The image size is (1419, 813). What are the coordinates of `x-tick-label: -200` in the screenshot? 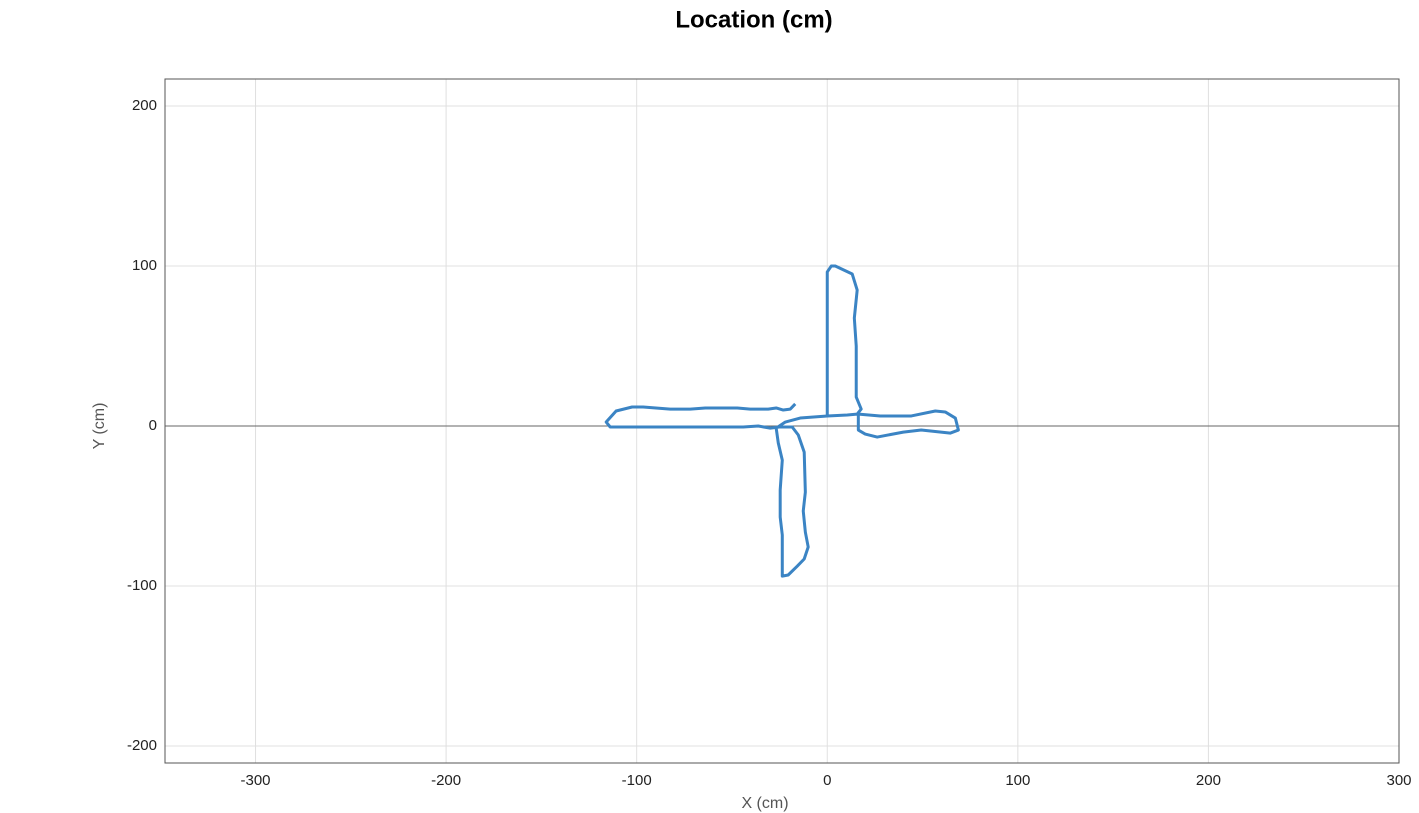 It's located at (446, 780).